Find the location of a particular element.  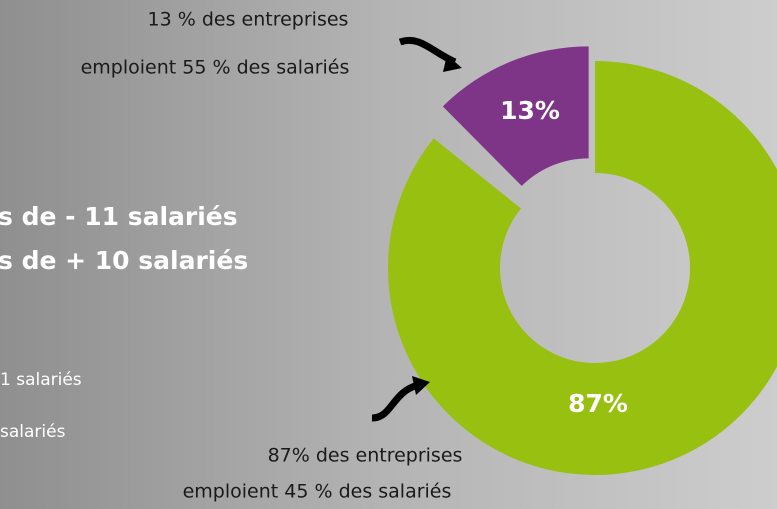

annotation: emploient 45 % des salariés is located at coordinates (317, 492).